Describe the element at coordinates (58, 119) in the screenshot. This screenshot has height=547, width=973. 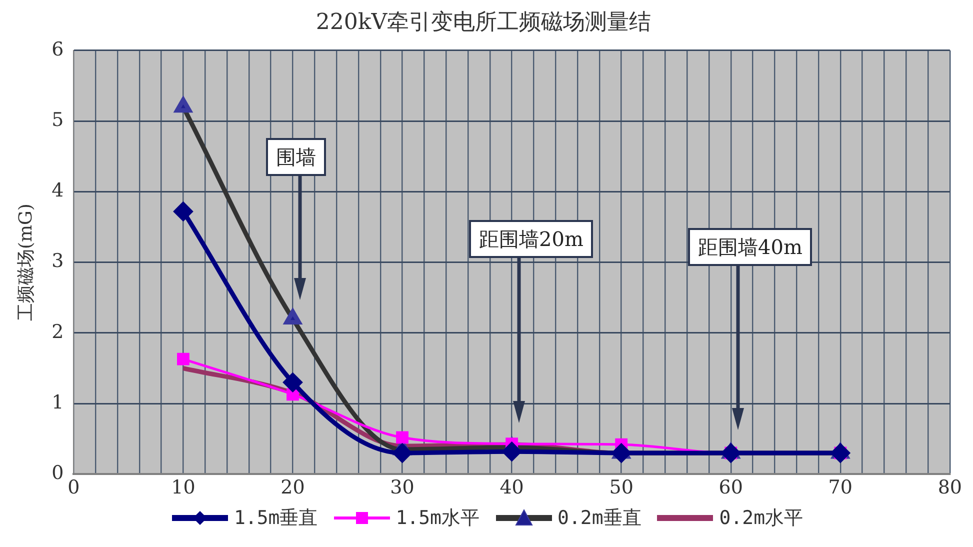
I see `y-tick-label: 5` at that location.